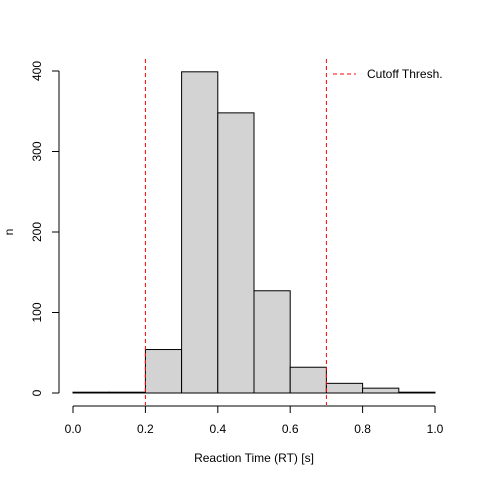  What do you see at coordinates (37, 392) in the screenshot?
I see `y-tick-label: 0` at bounding box center [37, 392].